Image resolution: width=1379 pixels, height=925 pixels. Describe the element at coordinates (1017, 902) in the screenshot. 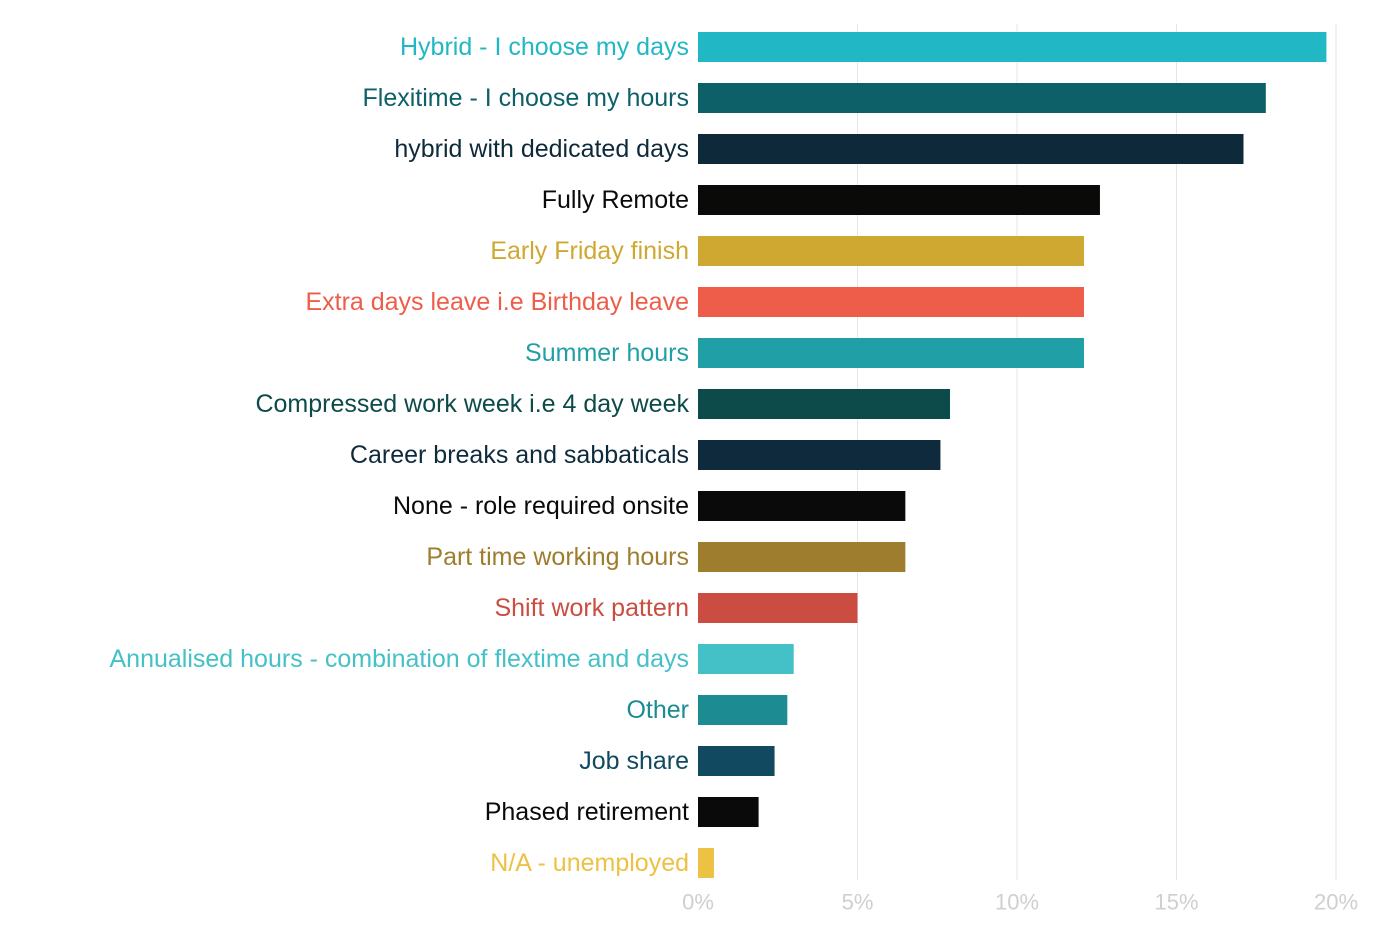

I see `x-tick-label: 10%` at that location.